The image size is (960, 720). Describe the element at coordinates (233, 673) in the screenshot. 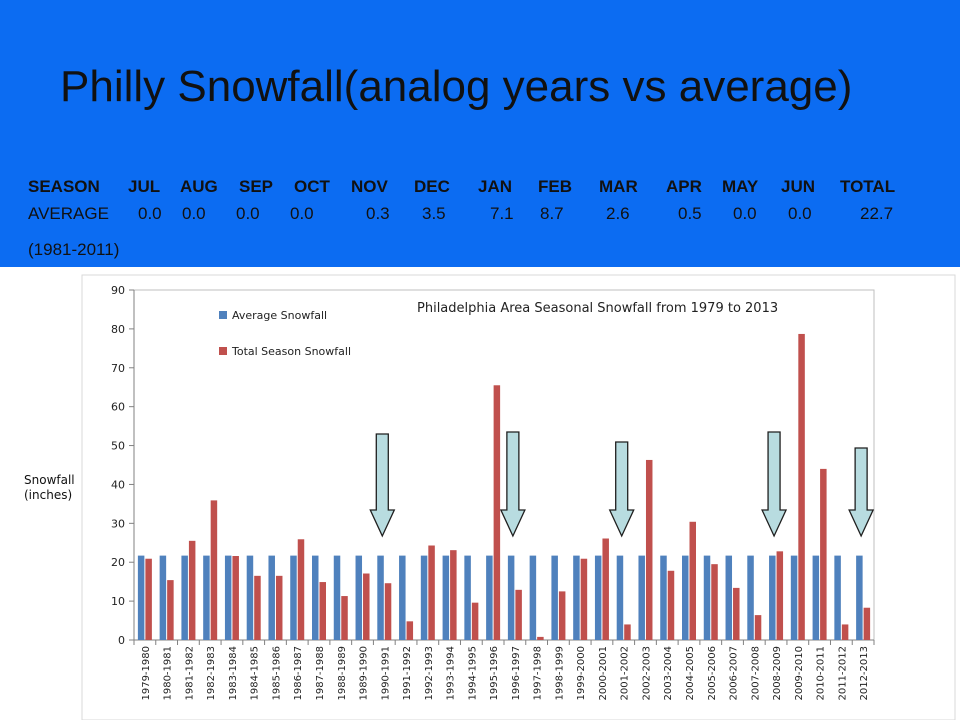

I see `x-tick-label: 1983-1984` at that location.